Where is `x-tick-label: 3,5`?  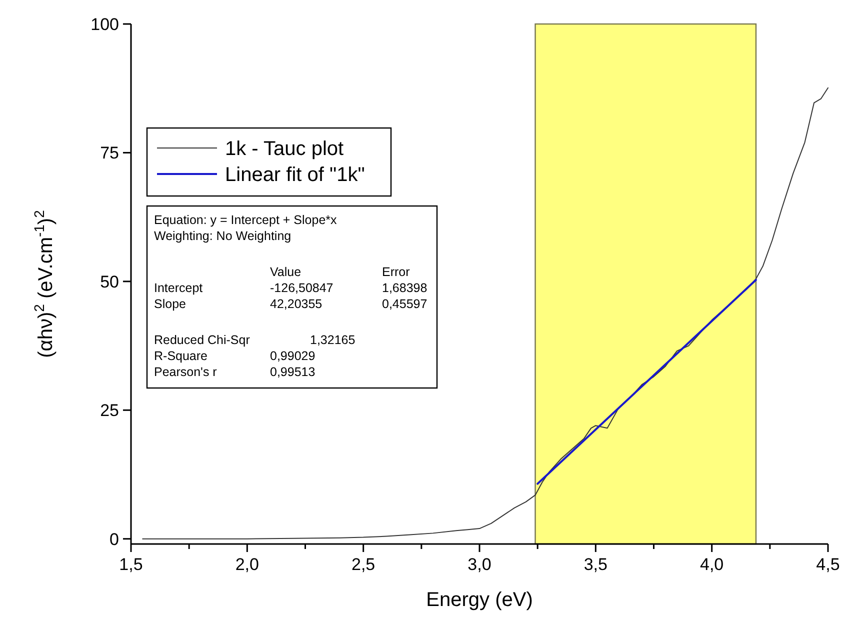 x-tick-label: 3,5 is located at coordinates (596, 564).